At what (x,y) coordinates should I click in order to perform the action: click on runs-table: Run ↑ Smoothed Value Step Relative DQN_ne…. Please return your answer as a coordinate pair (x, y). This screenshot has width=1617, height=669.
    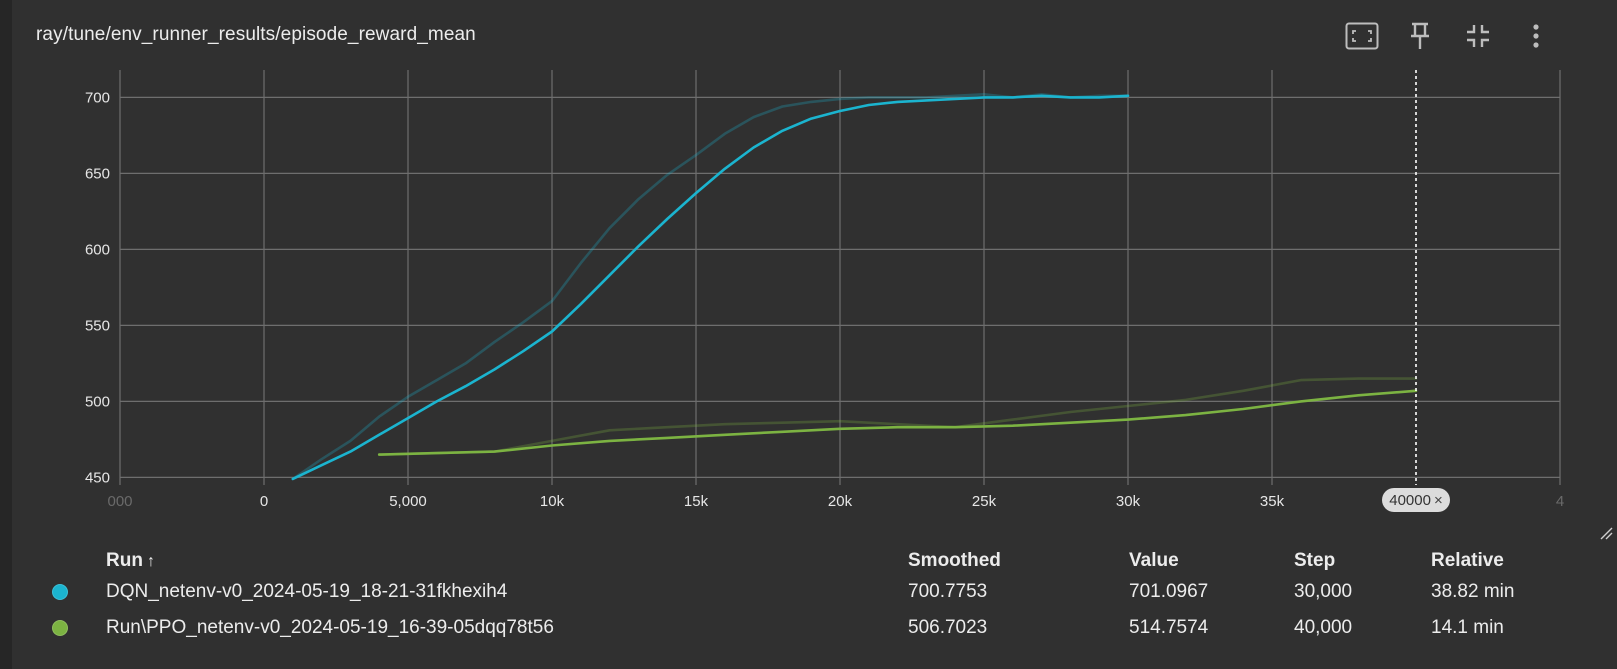
    Looking at the image, I should click on (819, 597).